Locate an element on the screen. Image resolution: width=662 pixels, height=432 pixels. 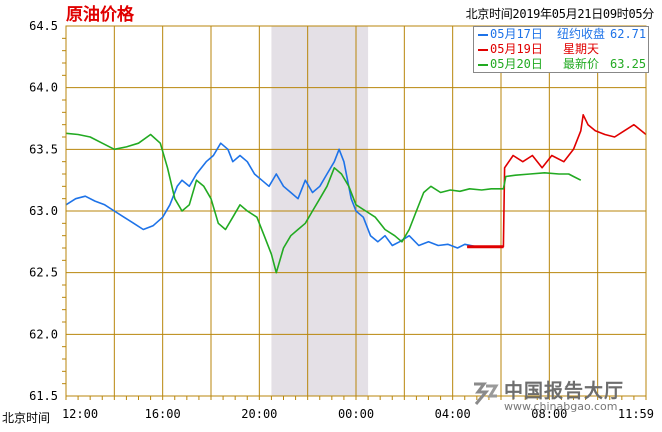
y-tick-label: 63.0 is located at coordinates (43, 211).